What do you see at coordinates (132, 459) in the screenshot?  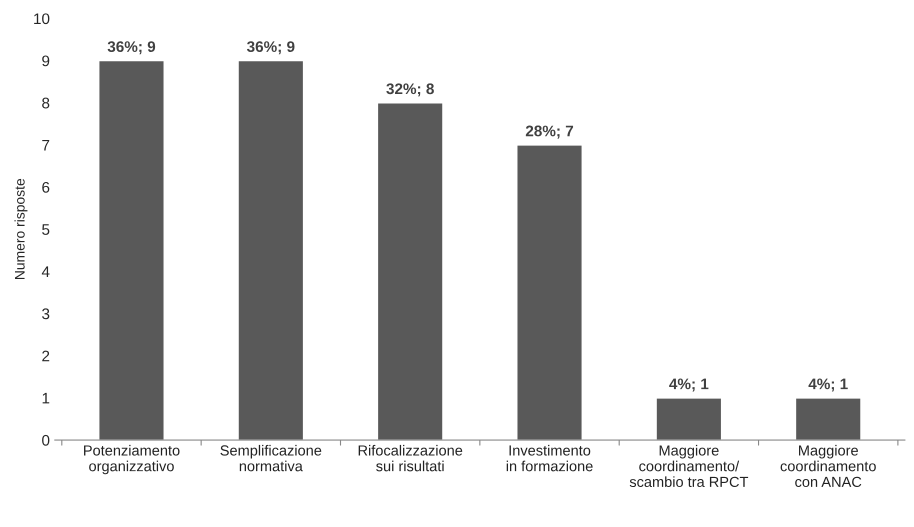 I see `x-tick-label: Potenziamento organizzativo` at bounding box center [132, 459].